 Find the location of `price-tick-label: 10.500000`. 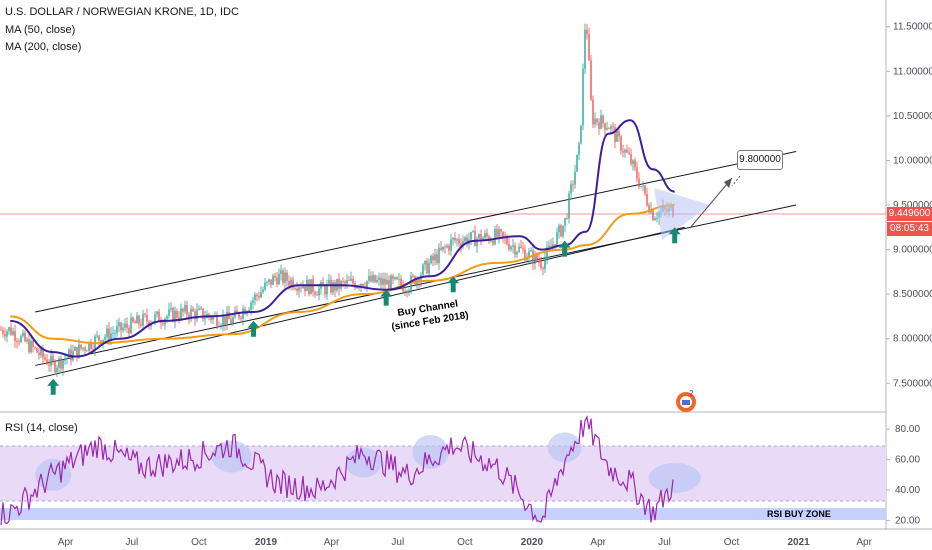

price-tick-label: 10.500000 is located at coordinates (912, 116).